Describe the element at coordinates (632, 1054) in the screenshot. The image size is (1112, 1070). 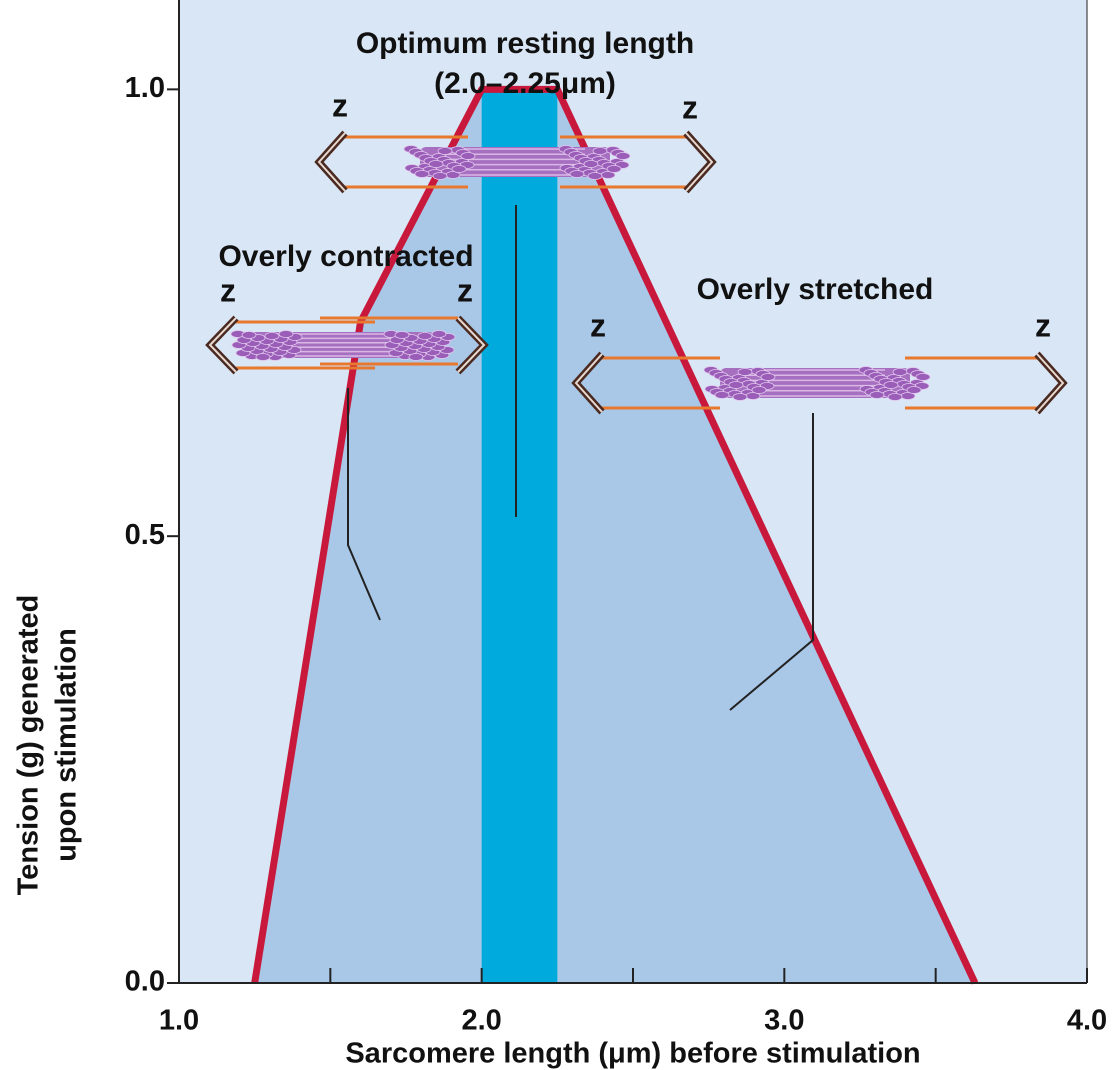
I see `x-axis-label: Sarcomere length (μm) before stimulation` at that location.